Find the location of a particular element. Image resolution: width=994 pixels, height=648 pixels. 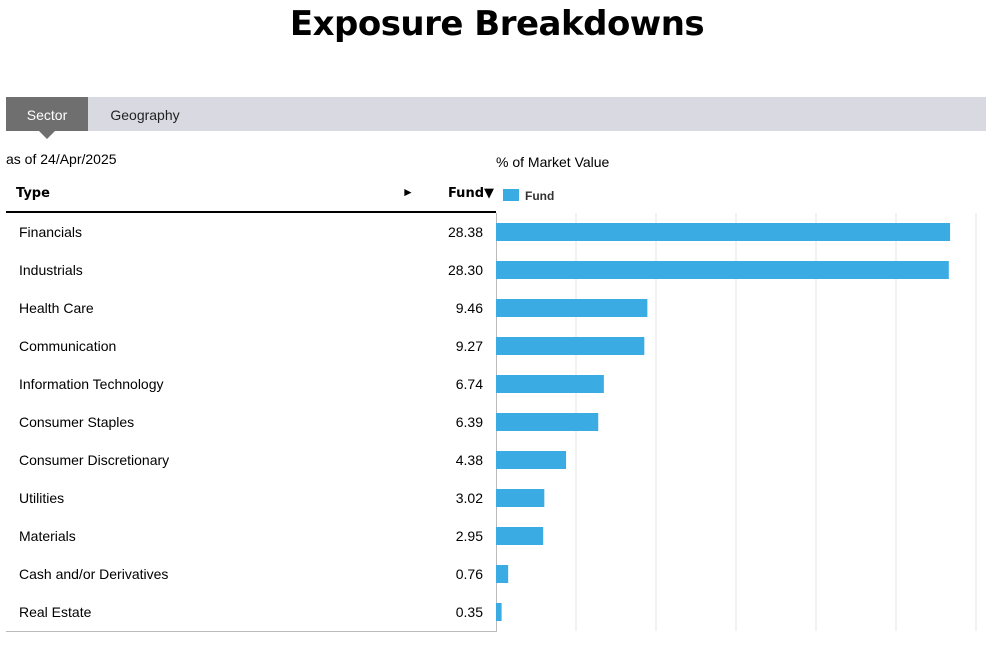

table-row: Consumer Staples 6.39 is located at coordinates (251, 422).